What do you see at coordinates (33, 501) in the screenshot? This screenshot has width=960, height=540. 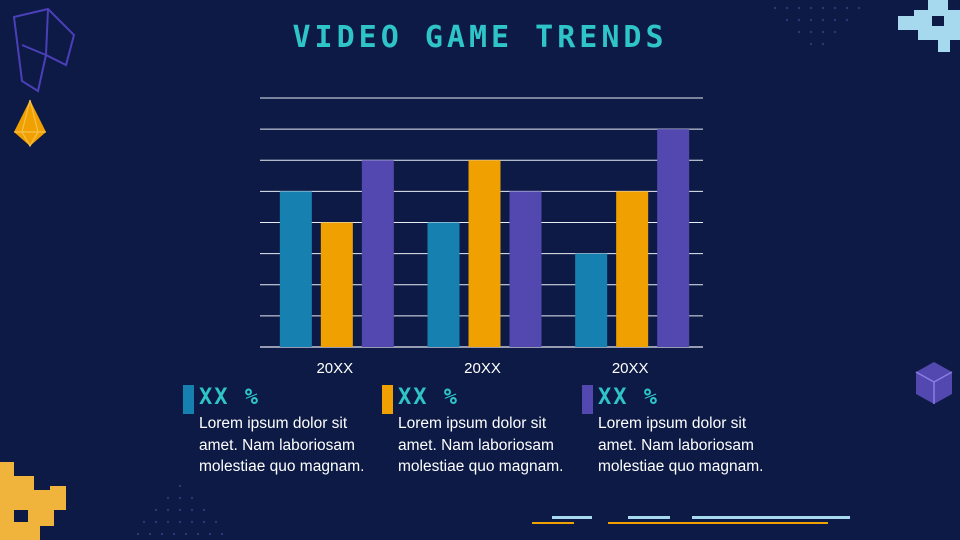 I see `pixel-ghost-icon` at bounding box center [33, 501].